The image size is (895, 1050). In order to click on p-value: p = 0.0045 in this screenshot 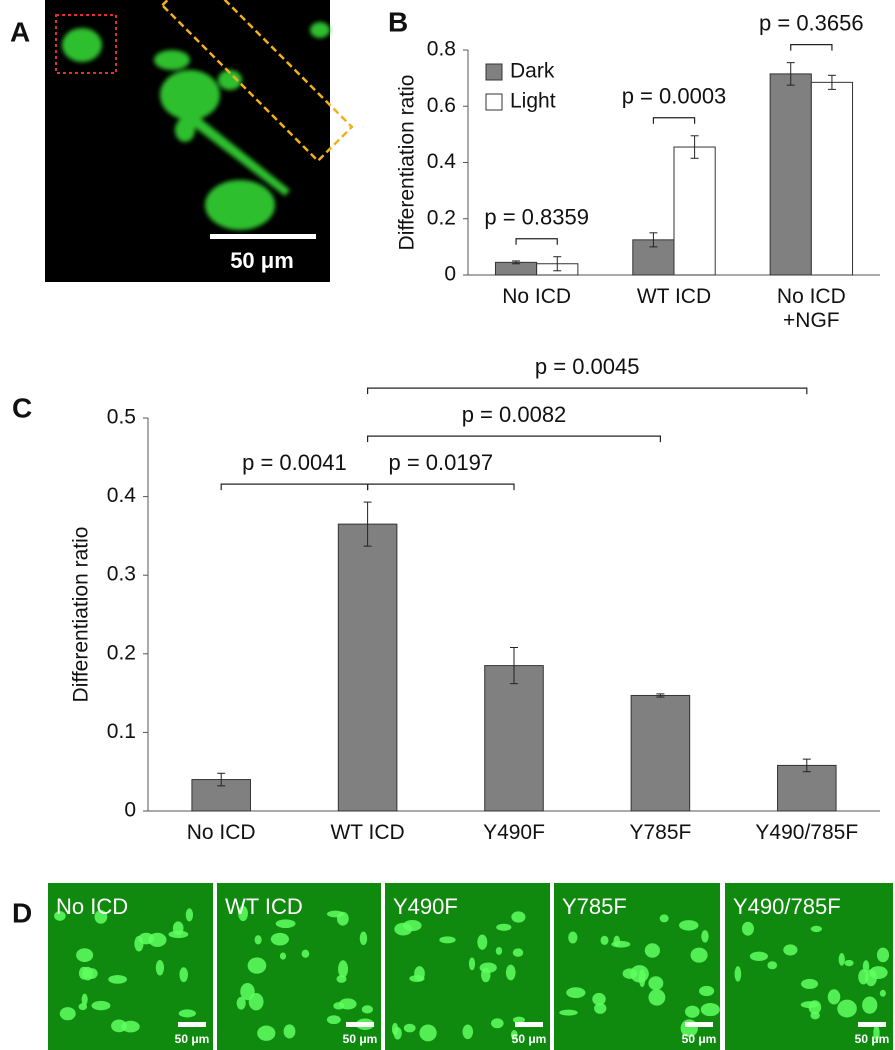, I will do `click(587, 366)`.